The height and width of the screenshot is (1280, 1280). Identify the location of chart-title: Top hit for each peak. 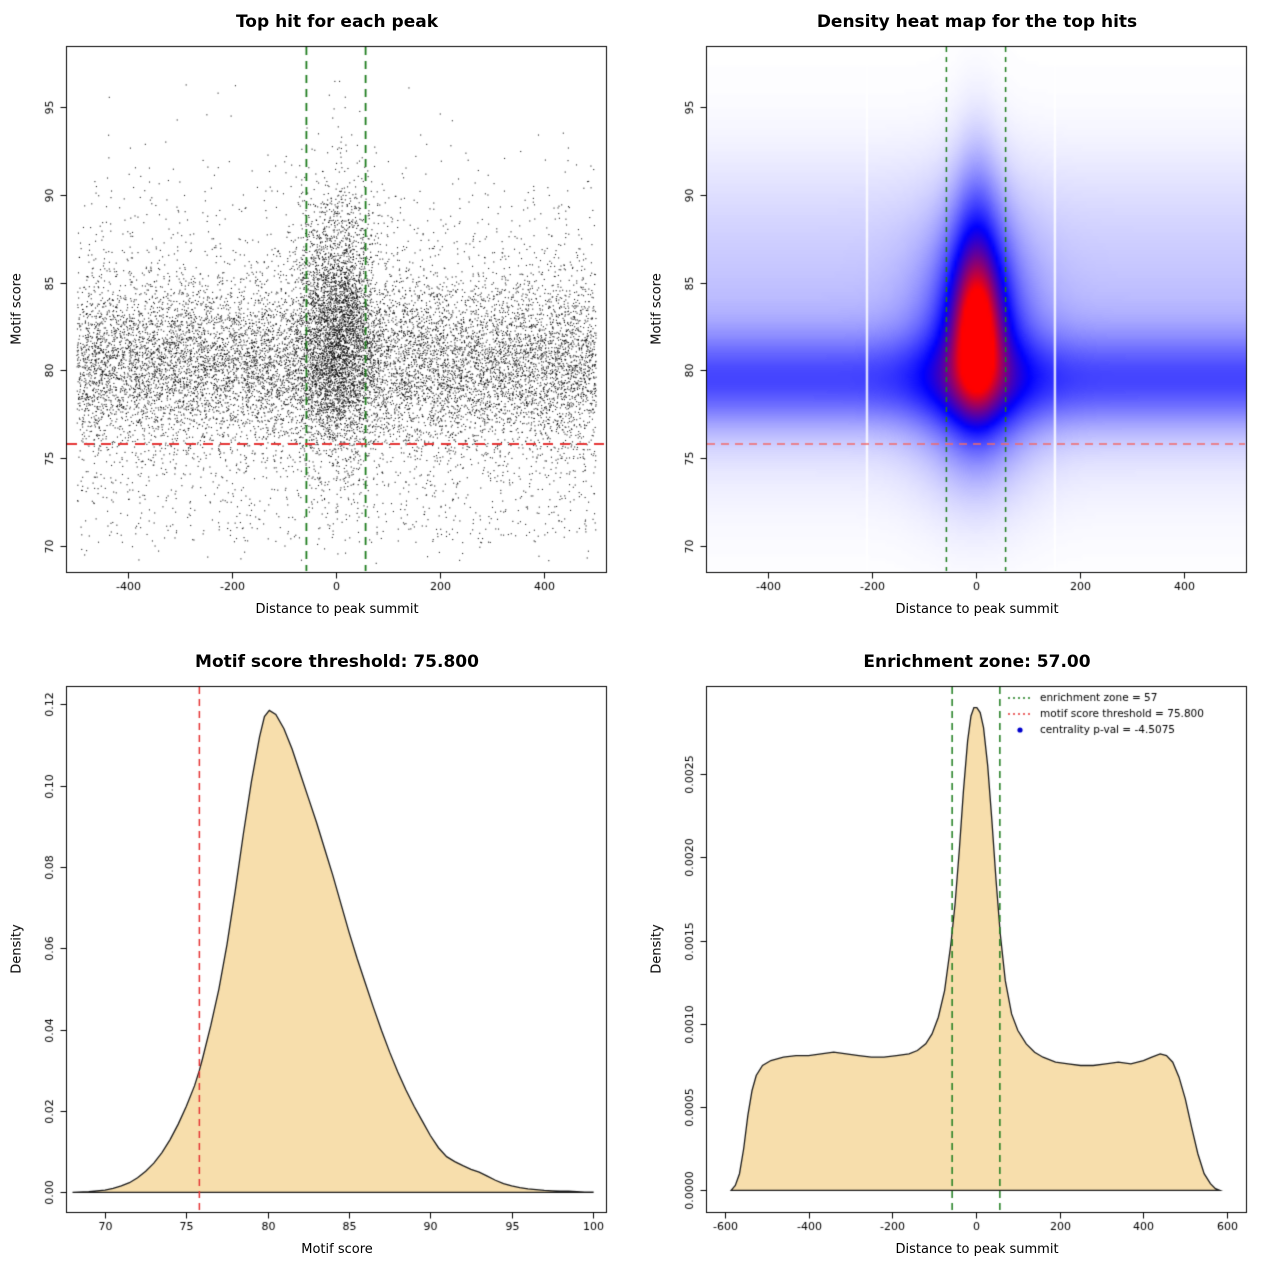
(337, 22).